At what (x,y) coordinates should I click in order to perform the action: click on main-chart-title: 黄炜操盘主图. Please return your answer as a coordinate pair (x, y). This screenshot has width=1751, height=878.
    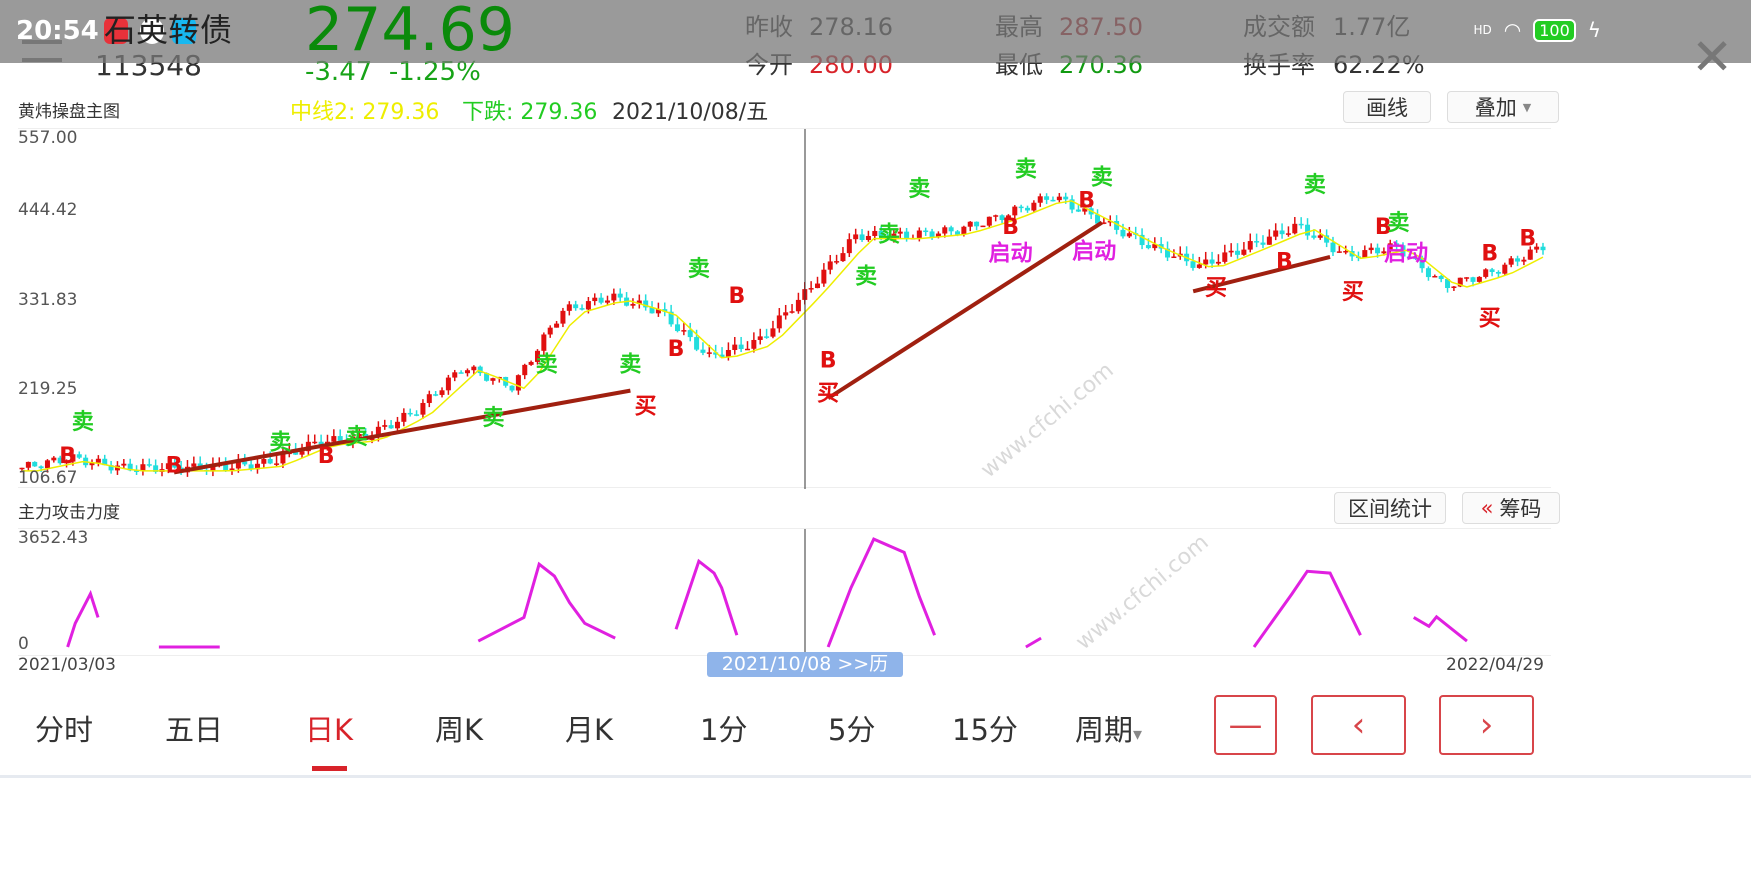
    Looking at the image, I should click on (69, 112).